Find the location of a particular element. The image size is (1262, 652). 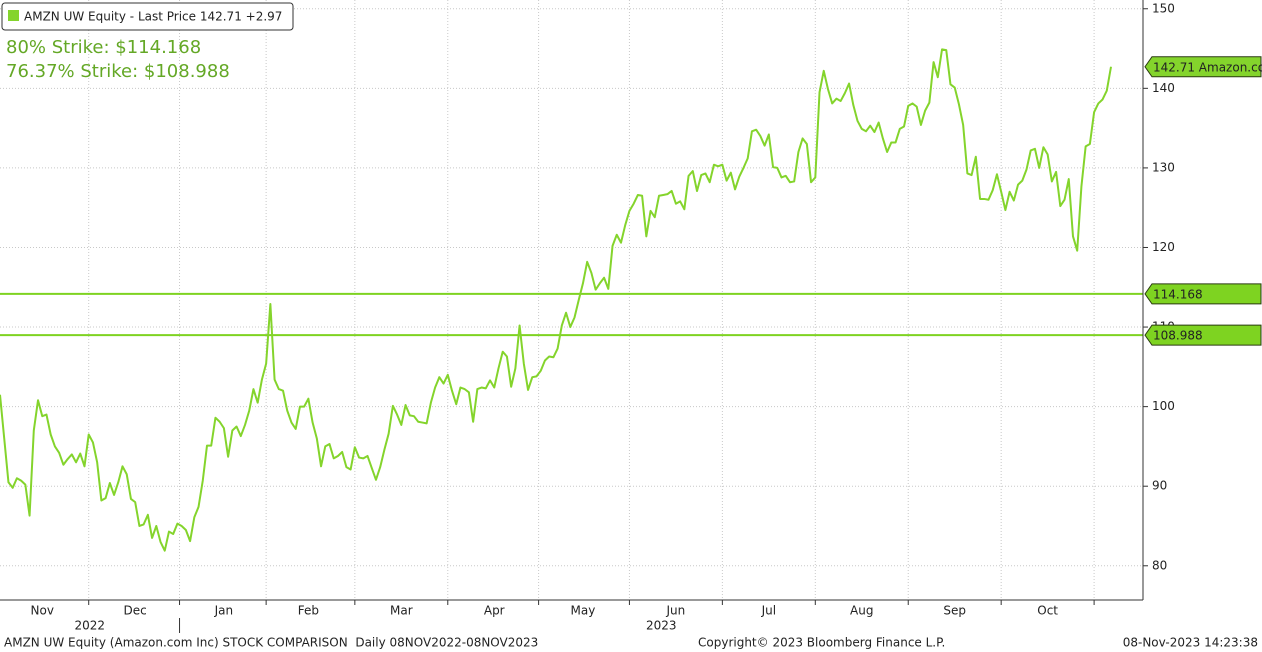

year-label: 2022 is located at coordinates (89, 626).